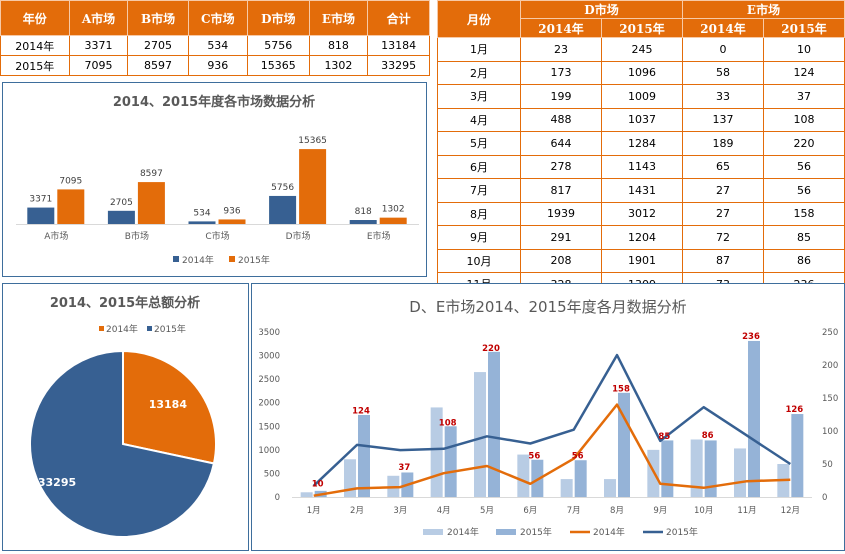 This screenshot has height=554, width=845. What do you see at coordinates (278, 45) in the screenshot?
I see `summary-cell: 5756` at bounding box center [278, 45].